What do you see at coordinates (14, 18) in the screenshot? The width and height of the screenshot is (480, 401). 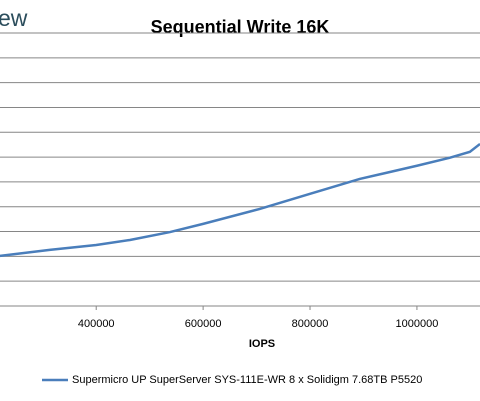 I see `logo: ew` at bounding box center [14, 18].